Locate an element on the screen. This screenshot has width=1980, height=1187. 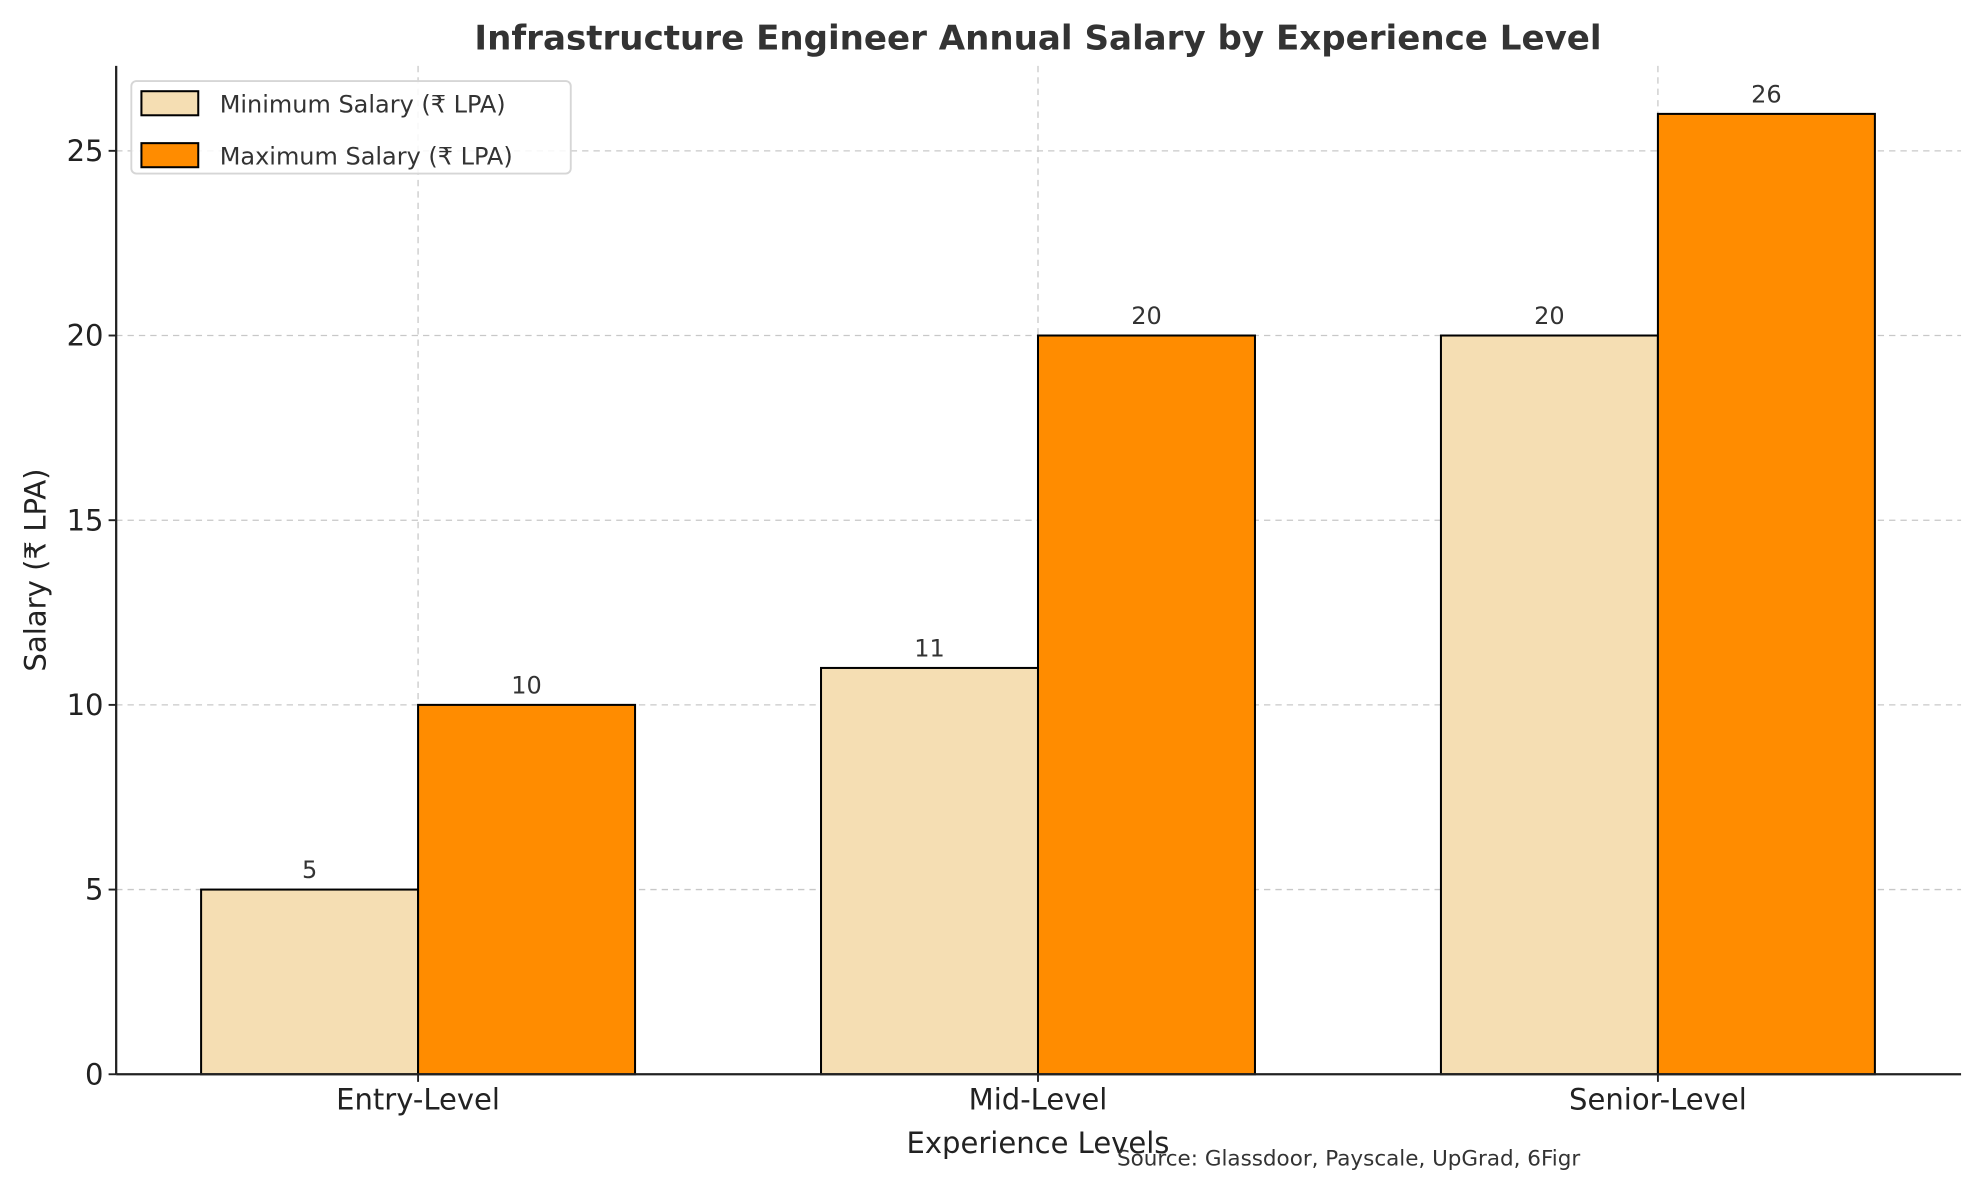
data-label: 5 is located at coordinates (309, 870).